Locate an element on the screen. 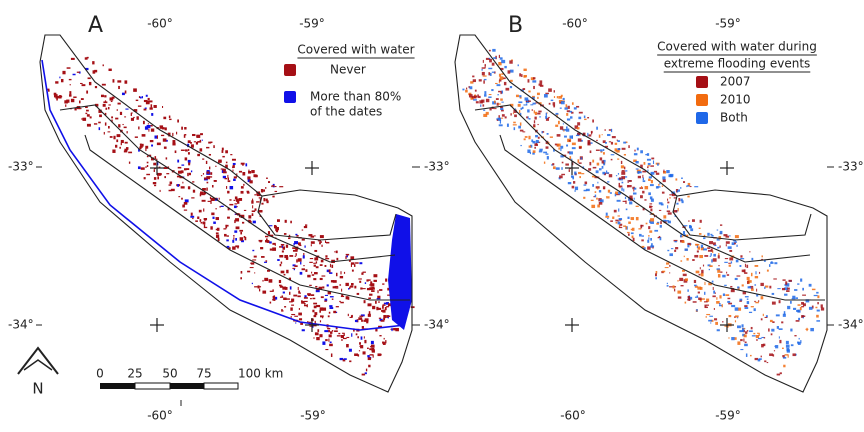 The height and width of the screenshot is (432, 864). inner-boundary is located at coordinates (327, 218).